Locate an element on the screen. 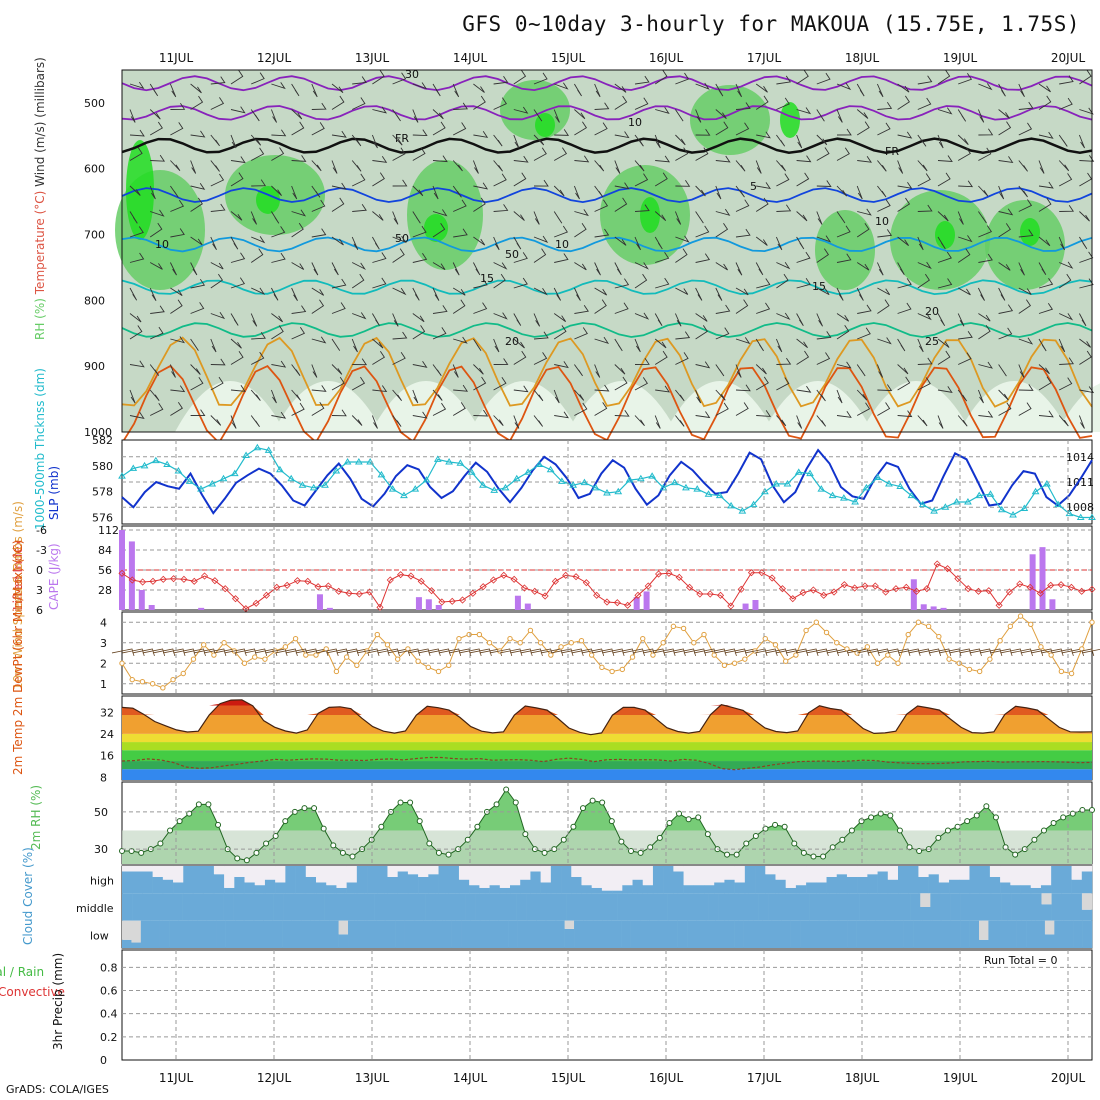 The height and width of the screenshot is (1100, 1100). wind-ylabel: 10m Wind Speed & Barbs (m/s) is located at coordinates (18, 595).